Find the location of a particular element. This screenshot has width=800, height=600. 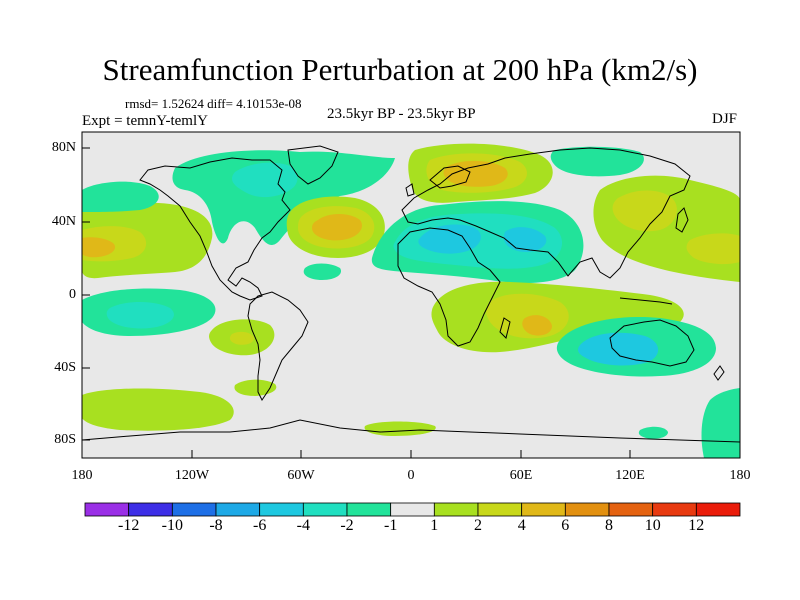

anomaly-far-south-high is located at coordinates (158, 409).